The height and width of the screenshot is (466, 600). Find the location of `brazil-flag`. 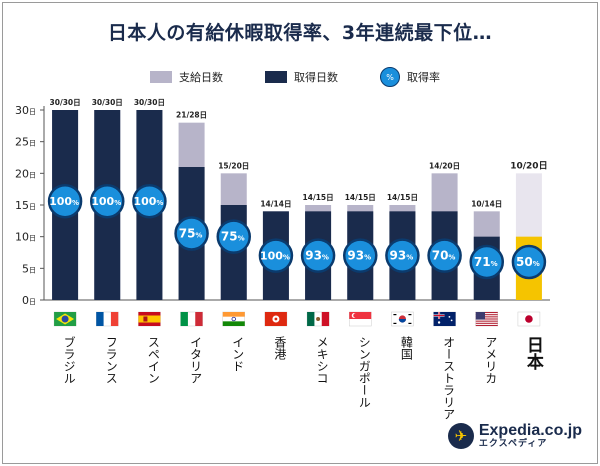

brazil-flag is located at coordinates (65, 319).